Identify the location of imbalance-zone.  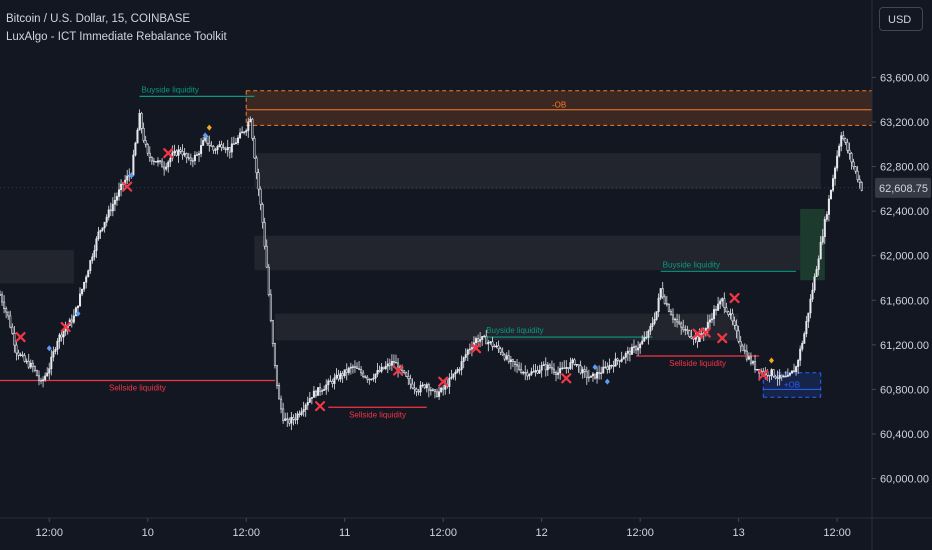
(37, 267).